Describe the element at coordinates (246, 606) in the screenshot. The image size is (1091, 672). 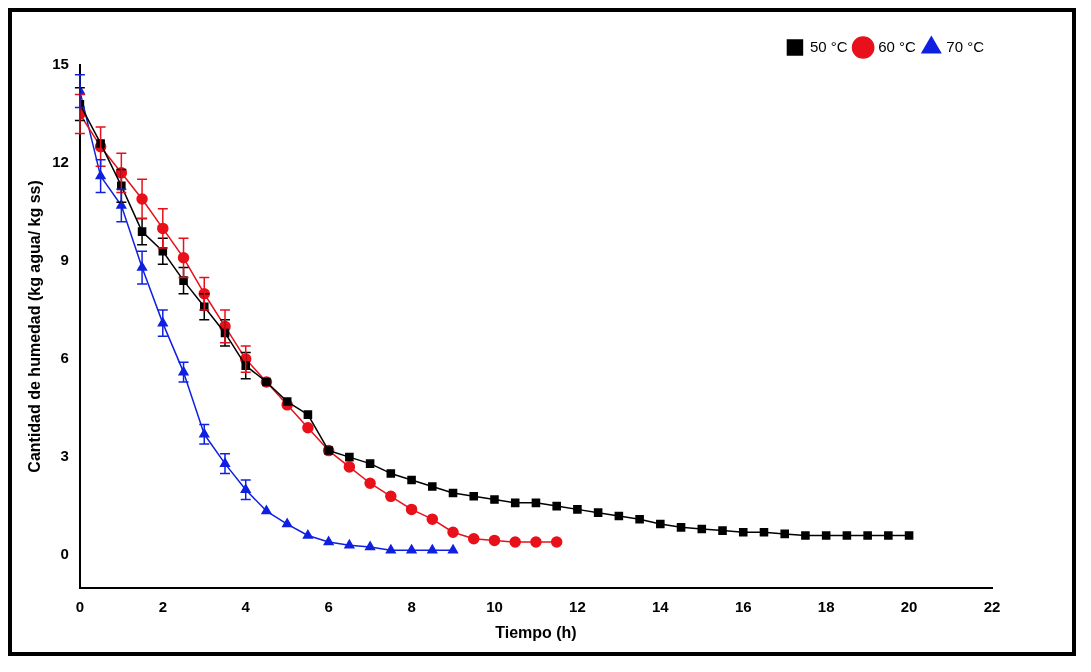
I see `x-tick-label: 4` at that location.